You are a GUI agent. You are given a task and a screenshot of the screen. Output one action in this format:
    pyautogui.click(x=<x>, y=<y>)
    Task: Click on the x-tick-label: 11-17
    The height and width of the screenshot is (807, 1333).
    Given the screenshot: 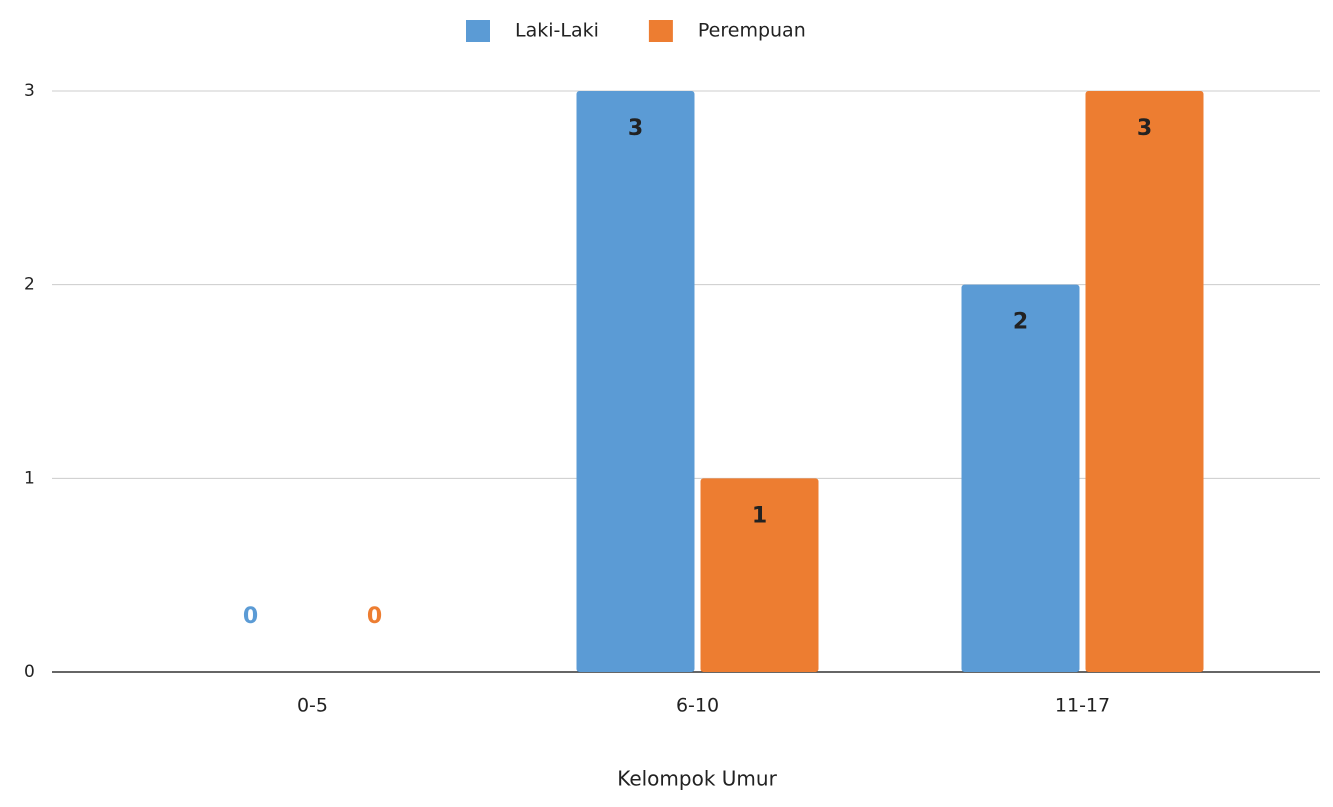 What is the action you would take?
    pyautogui.click(x=1082, y=706)
    